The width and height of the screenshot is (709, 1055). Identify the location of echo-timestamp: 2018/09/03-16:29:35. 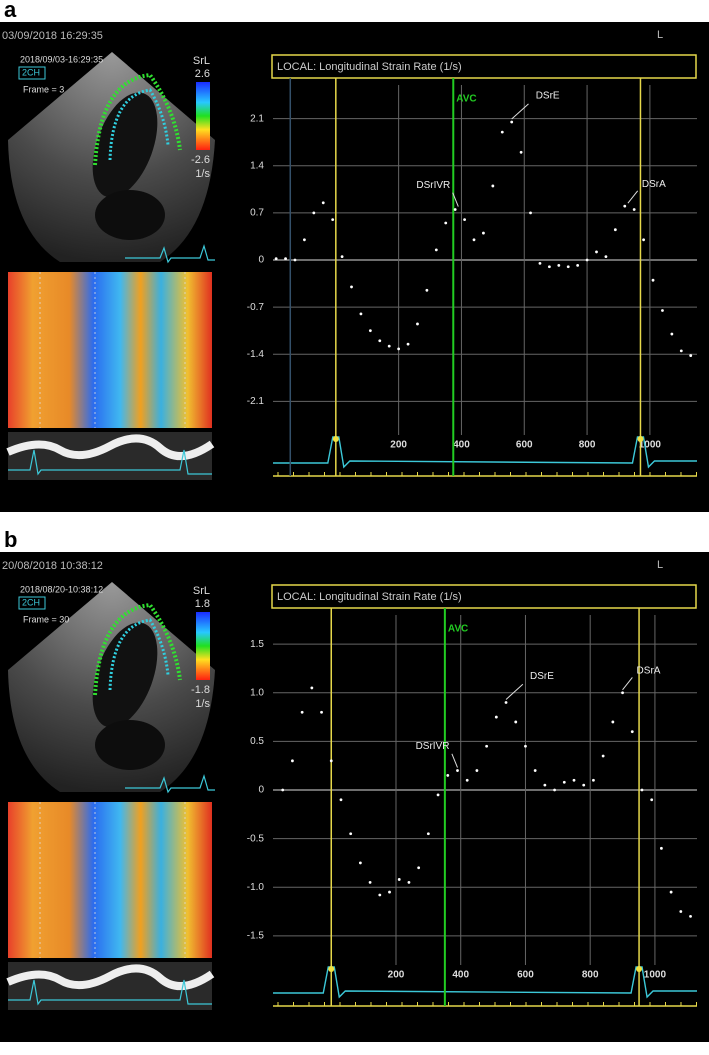
(61, 59).